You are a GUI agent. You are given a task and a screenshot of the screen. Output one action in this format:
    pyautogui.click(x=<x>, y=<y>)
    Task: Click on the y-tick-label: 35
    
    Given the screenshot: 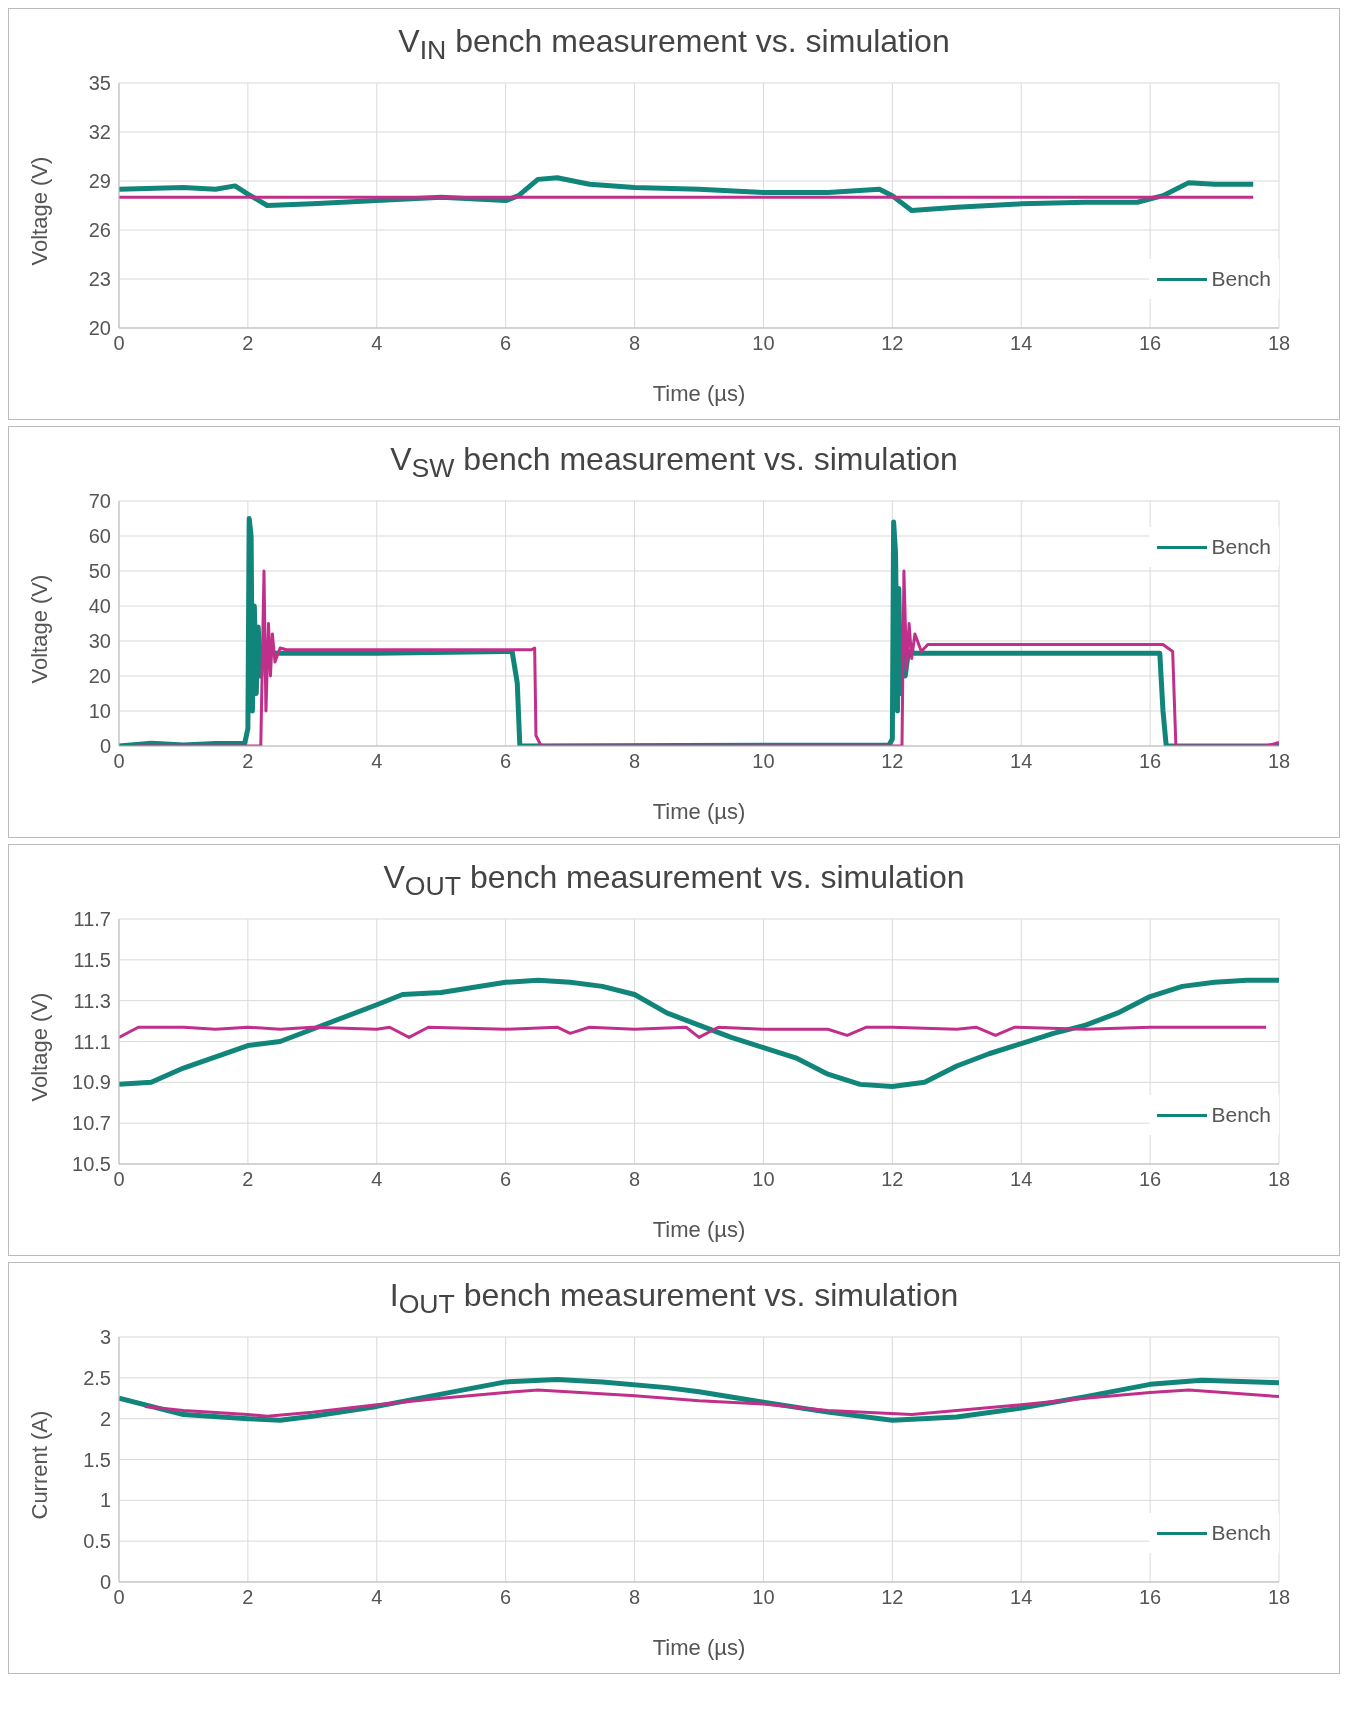 What is the action you would take?
    pyautogui.click(x=99, y=83)
    